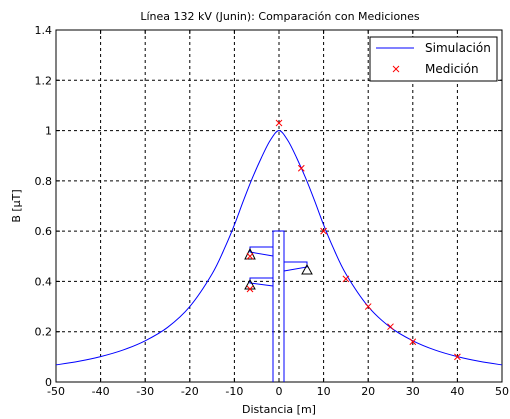  What do you see at coordinates (44, 181) in the screenshot?
I see `y-tick-label: 0.8` at bounding box center [44, 181].